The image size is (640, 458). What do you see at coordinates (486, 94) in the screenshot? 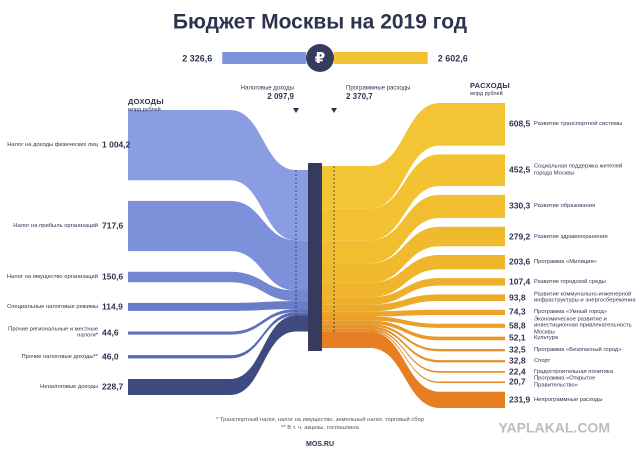
I see `expense-unit: млрд рублей` at bounding box center [486, 94].